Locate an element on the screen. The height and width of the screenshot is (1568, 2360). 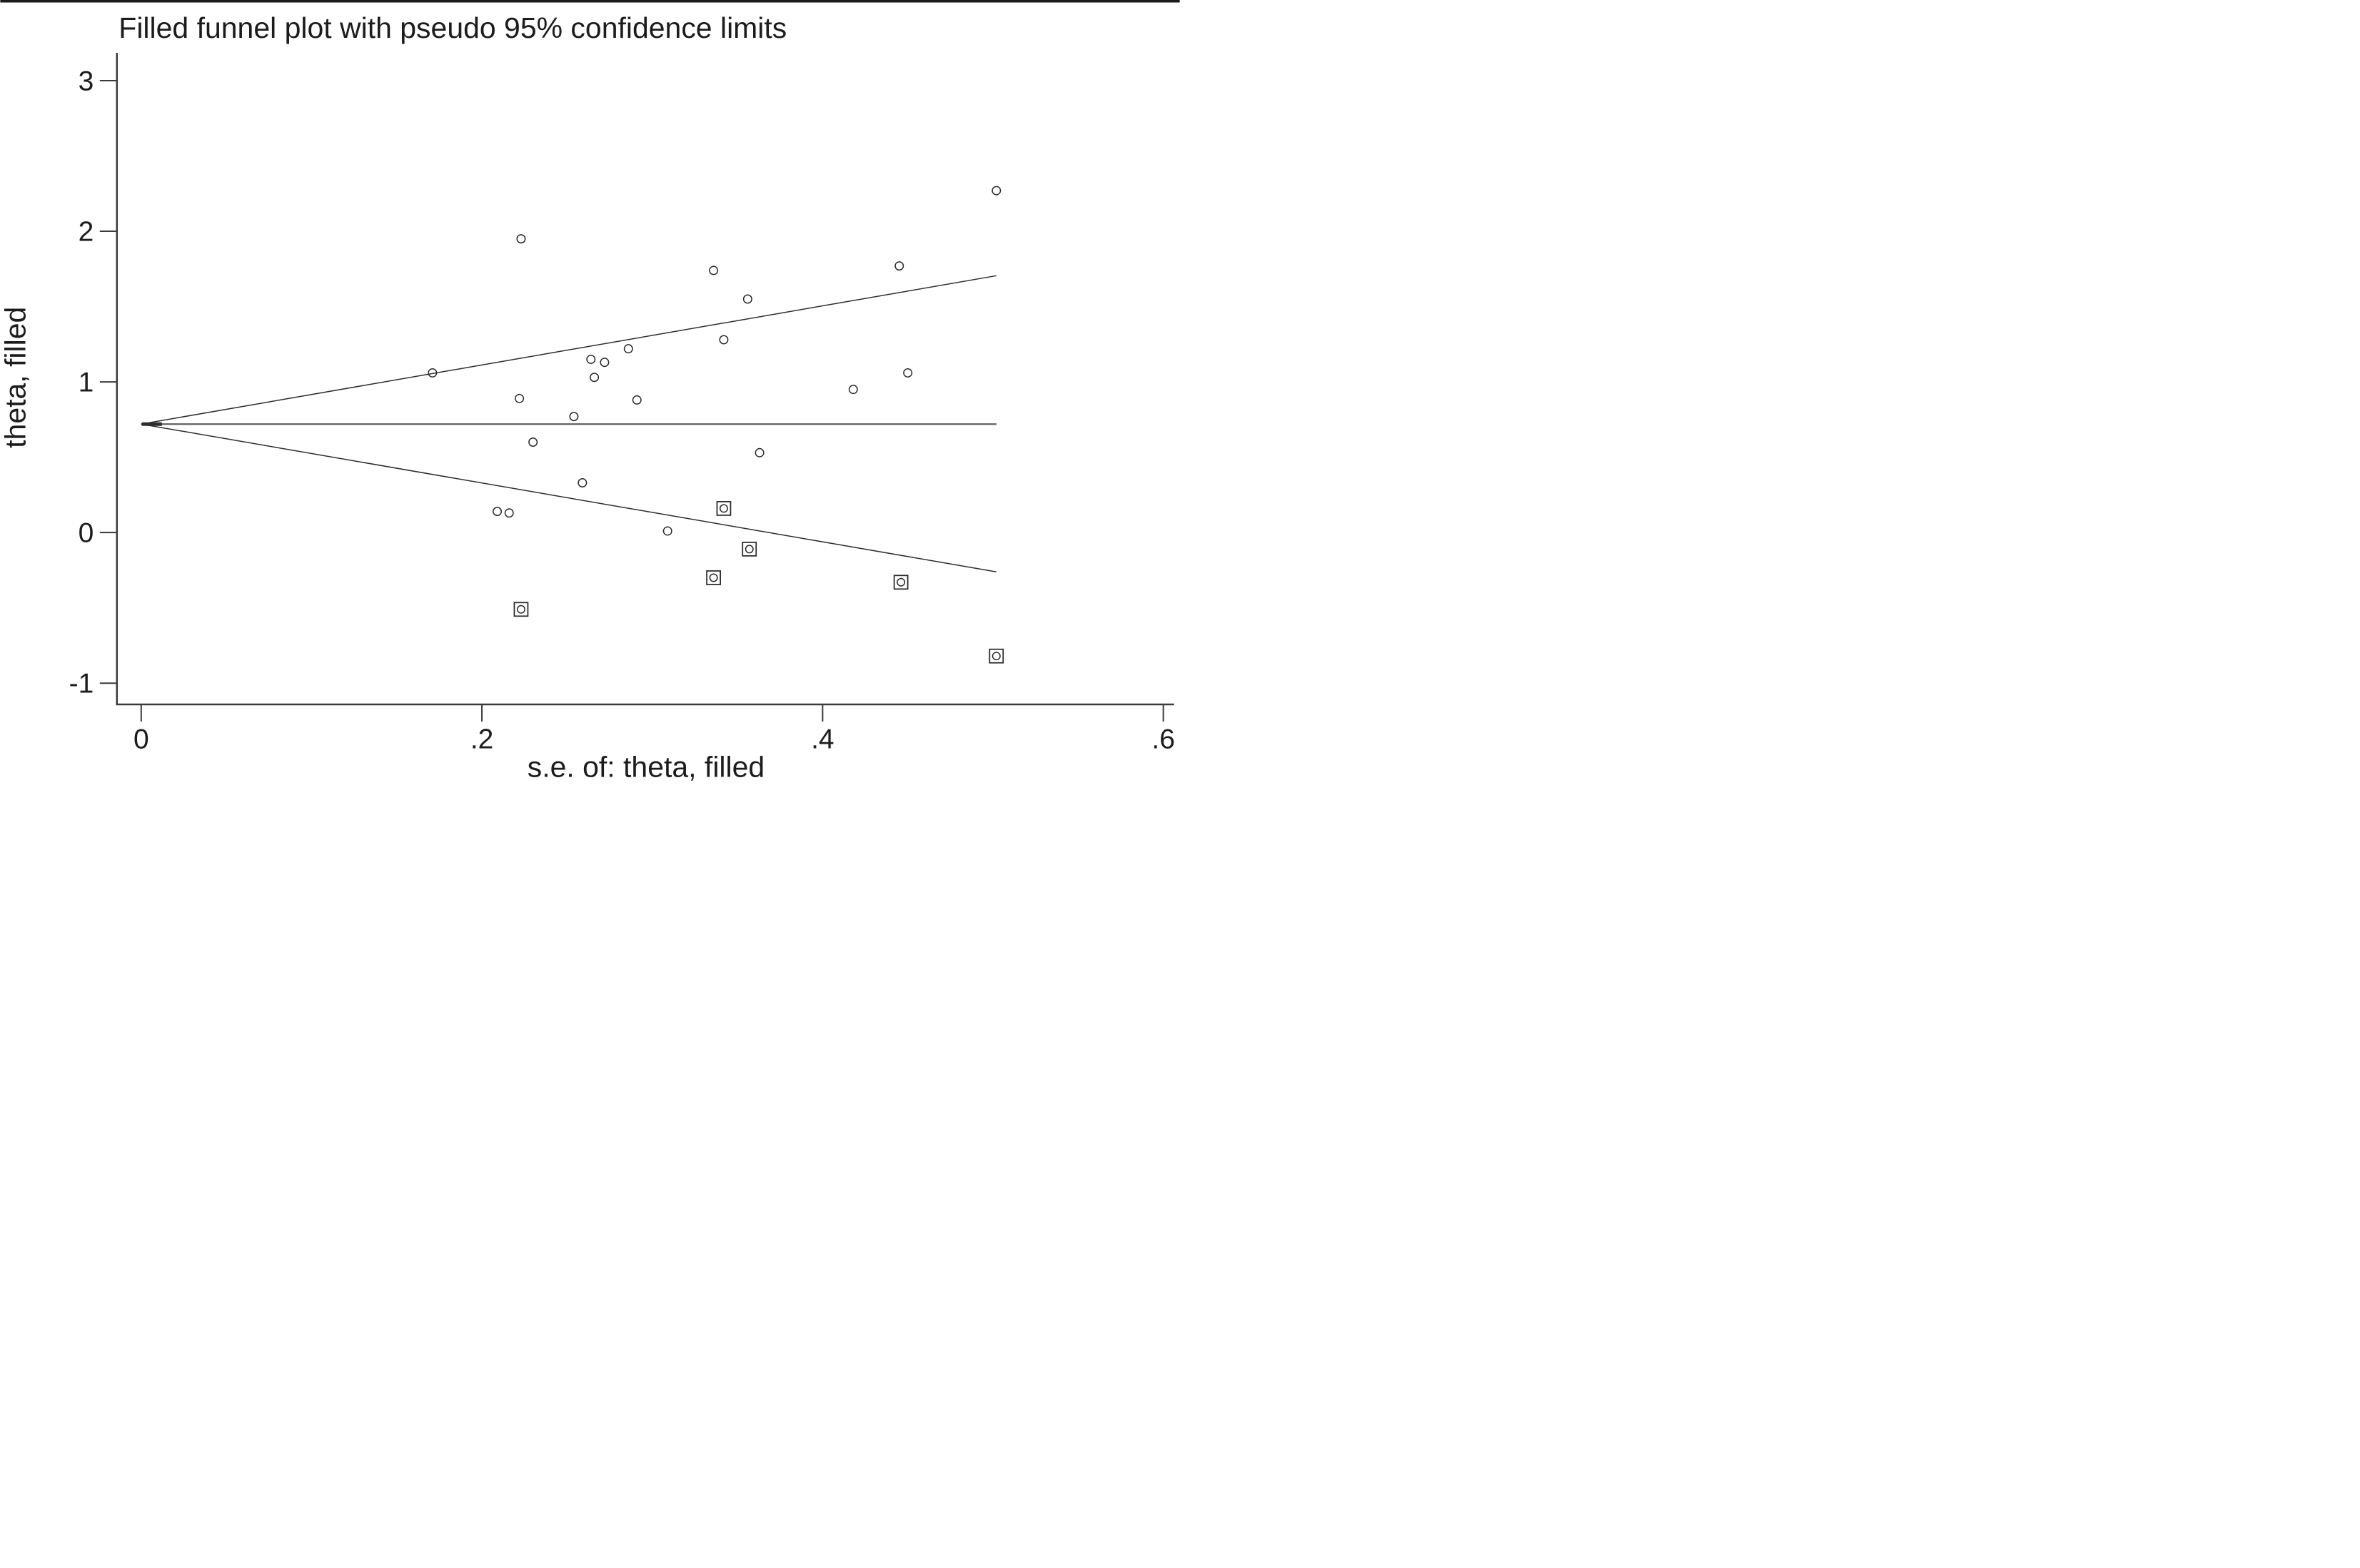
y-tick-label: 3 is located at coordinates (86, 81).